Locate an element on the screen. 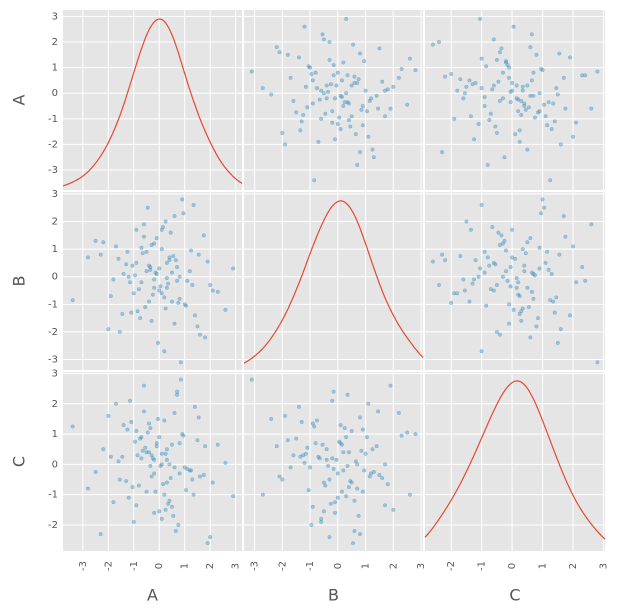 The height and width of the screenshot is (615, 619). y-axis-label: A is located at coordinates (19, 99).